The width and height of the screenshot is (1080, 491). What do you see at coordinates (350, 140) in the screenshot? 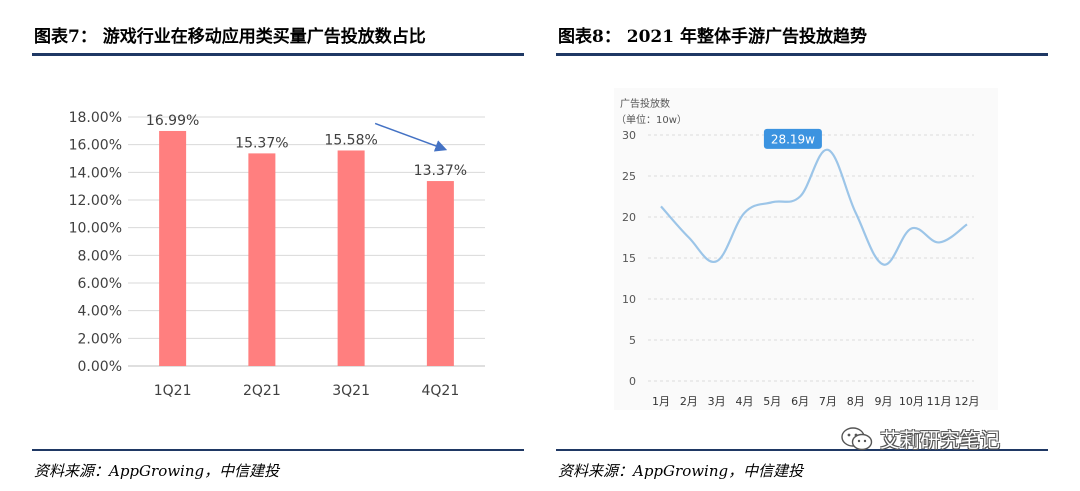
I see `data-label: 15.58%` at bounding box center [350, 140].